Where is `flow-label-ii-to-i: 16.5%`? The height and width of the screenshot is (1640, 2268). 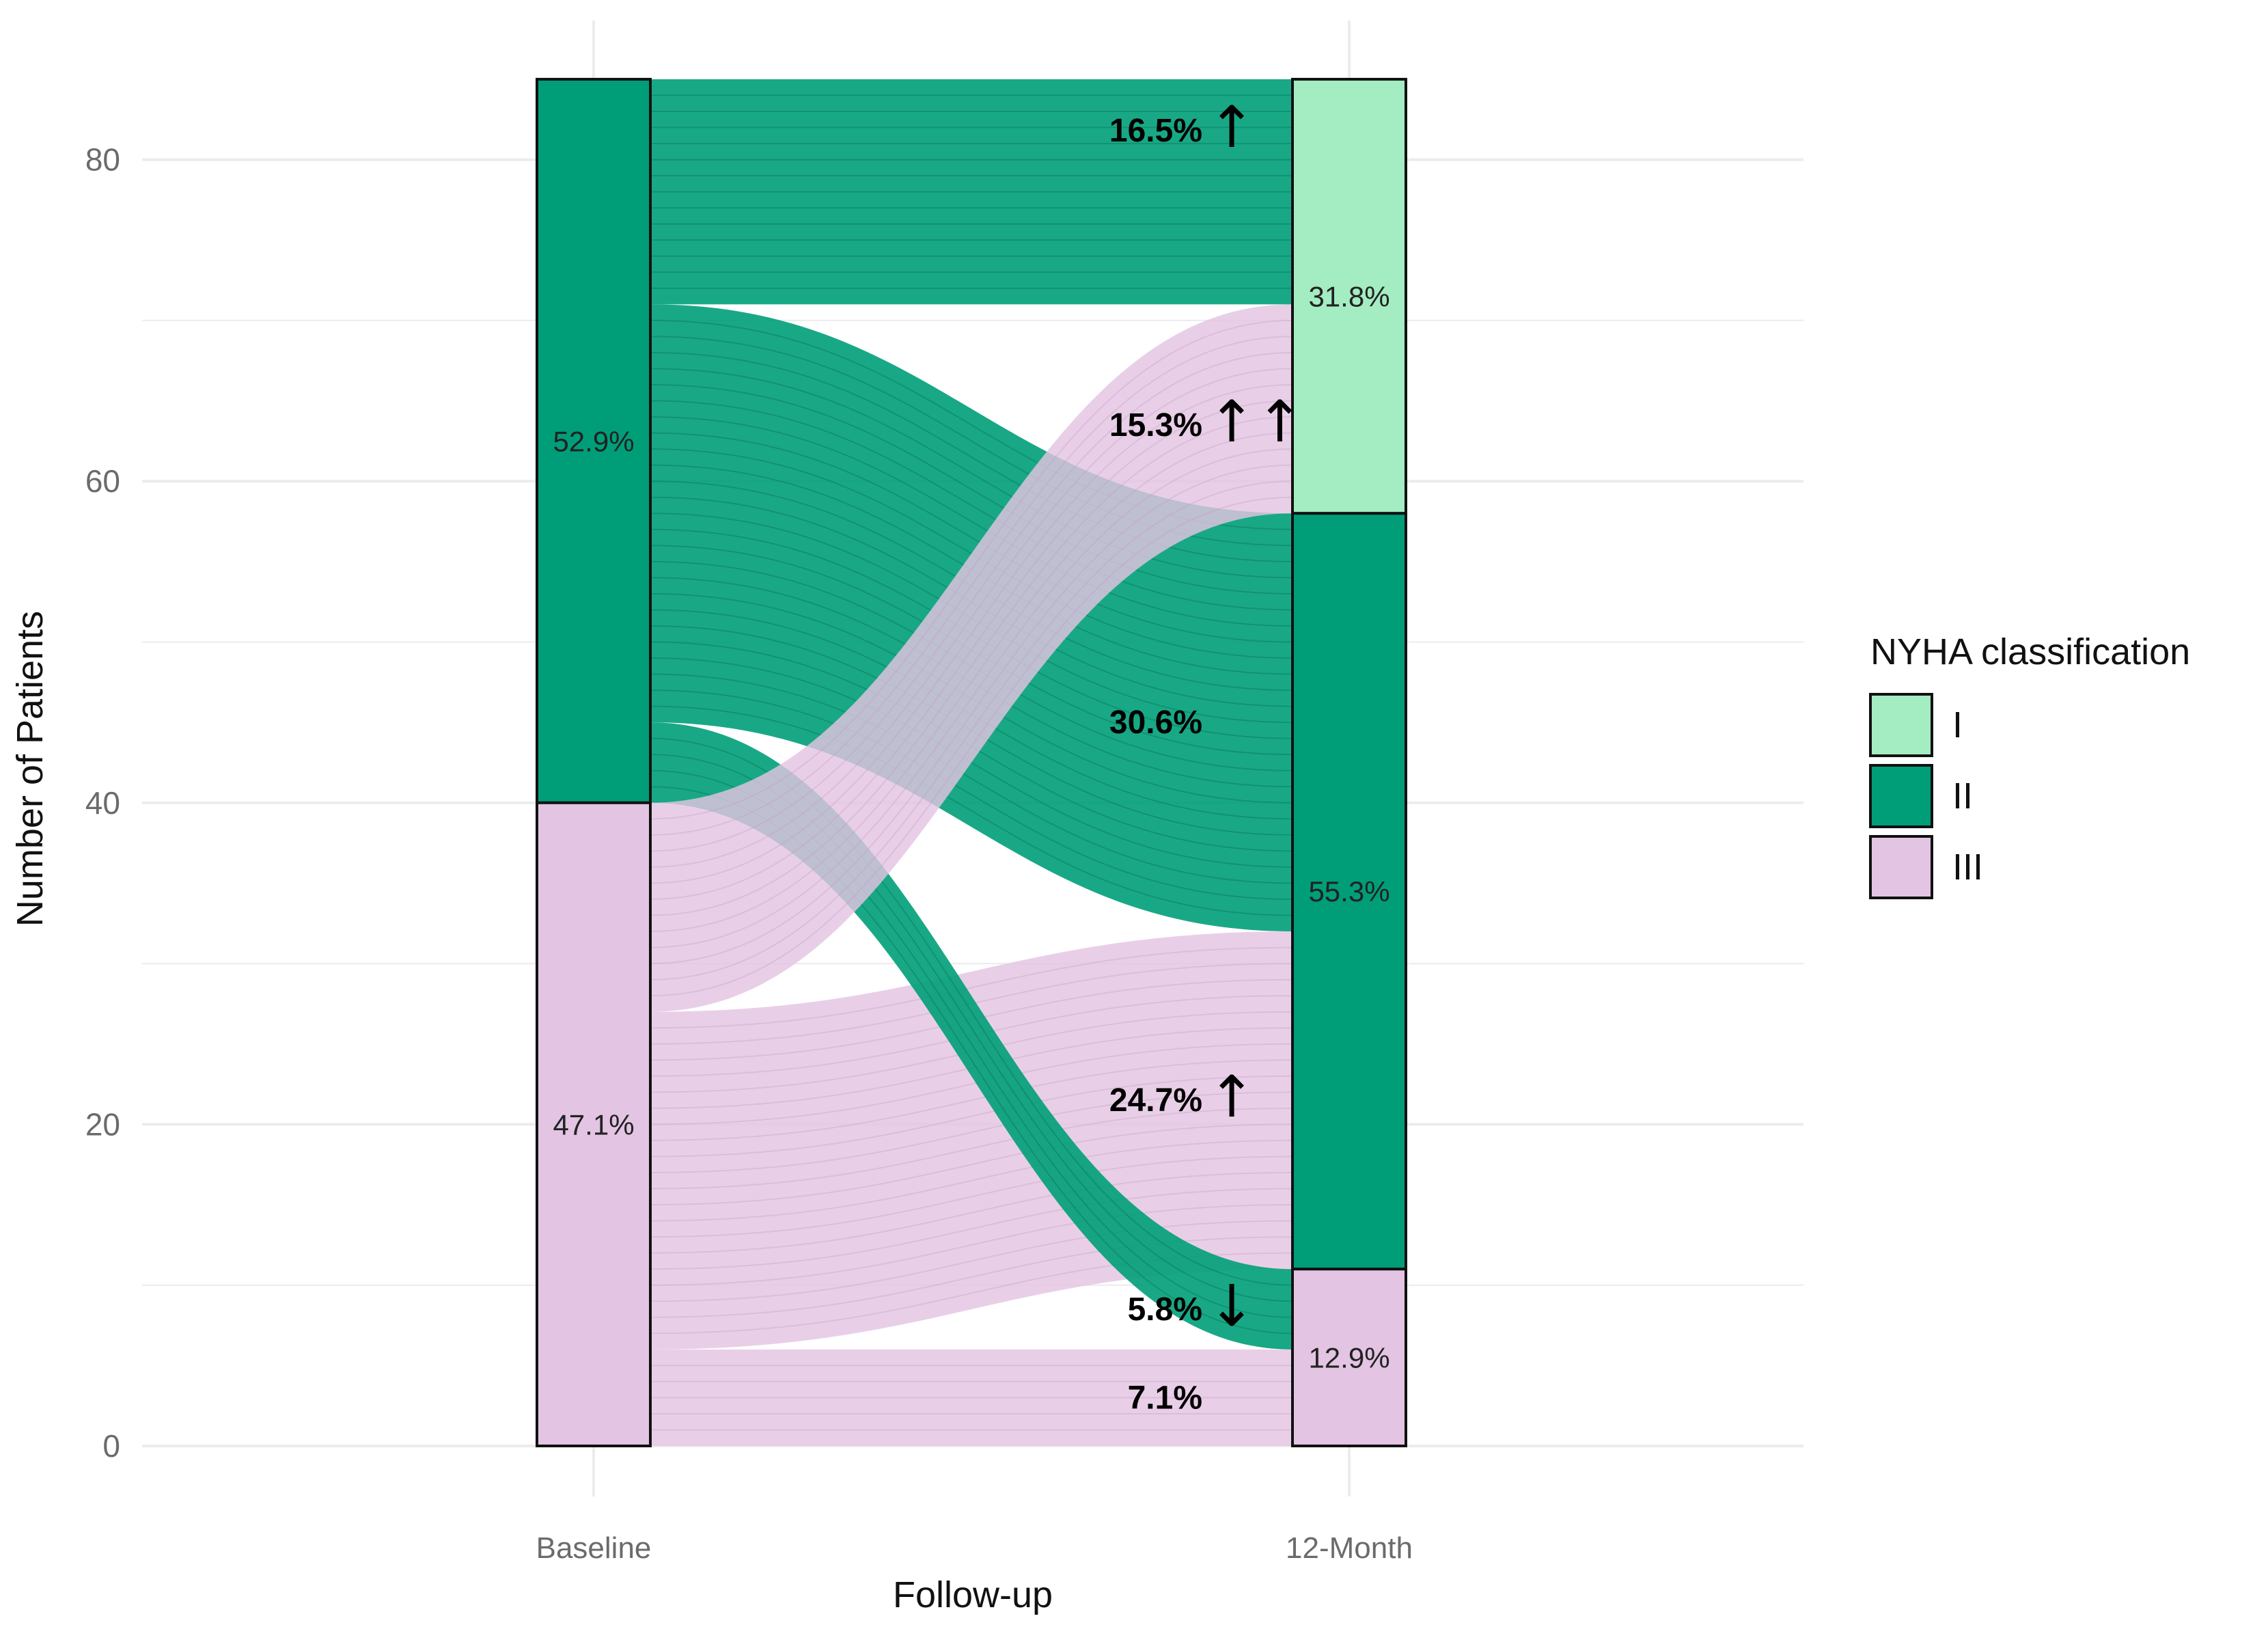
flow-label-ii-to-i: 16.5% is located at coordinates (1155, 131).